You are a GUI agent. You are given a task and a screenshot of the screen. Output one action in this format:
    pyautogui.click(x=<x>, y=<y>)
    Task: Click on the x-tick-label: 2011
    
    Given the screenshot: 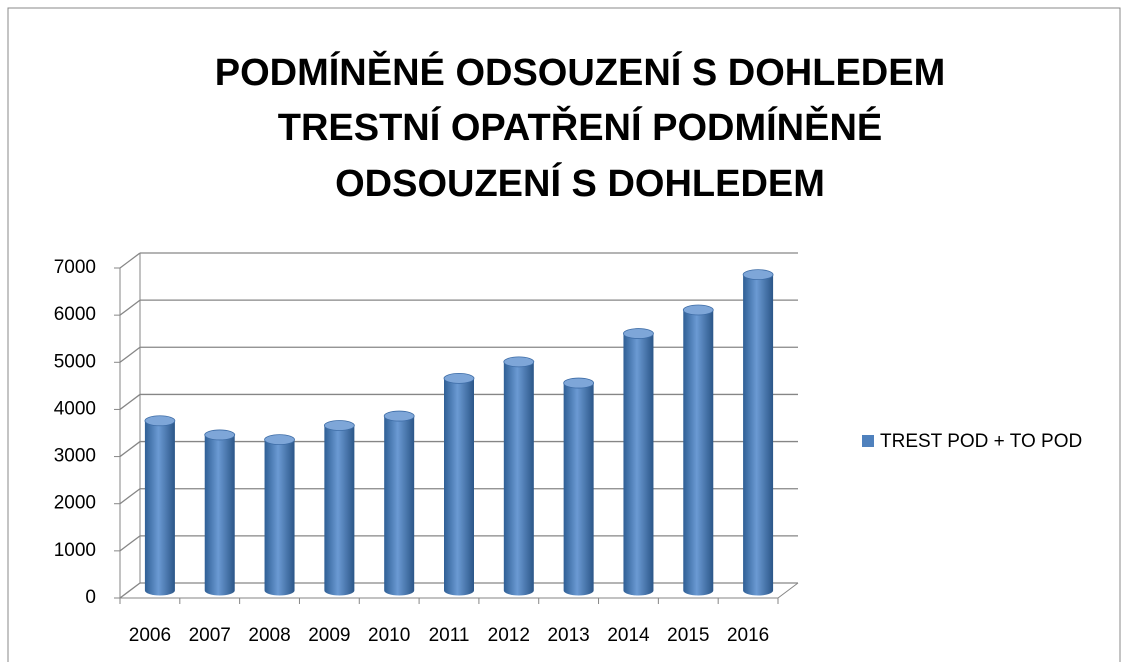 What is the action you would take?
    pyautogui.click(x=449, y=635)
    